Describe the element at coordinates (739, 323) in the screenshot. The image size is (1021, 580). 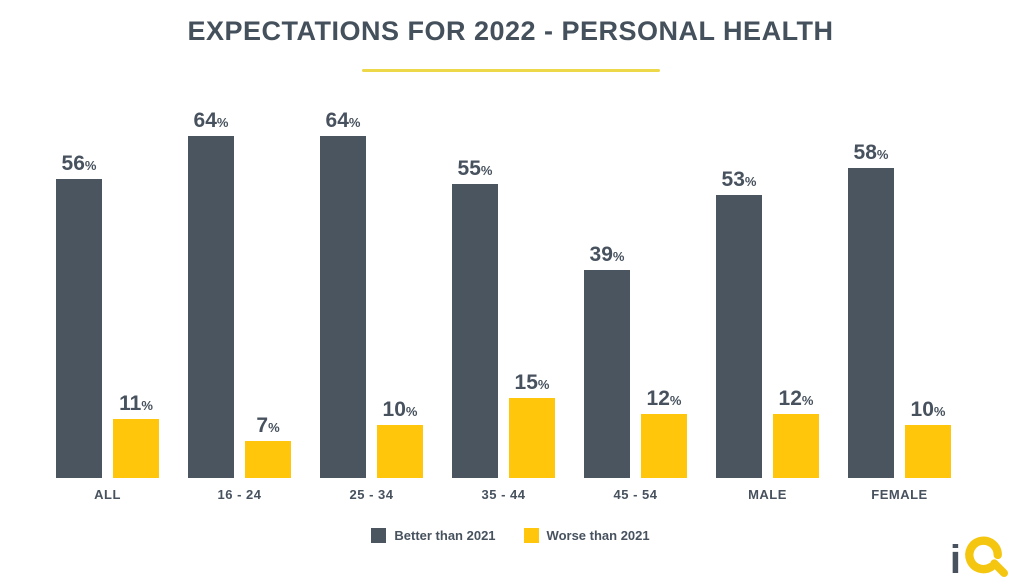
I see `bar-column: 53%` at that location.